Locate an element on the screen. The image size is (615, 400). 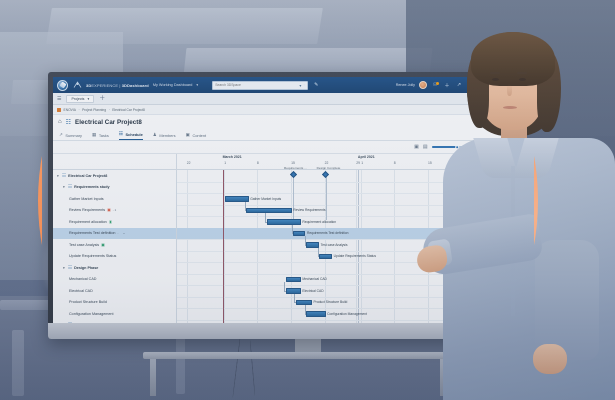
panel-toggle-icon: ☰ is located at coordinates (59, 98).